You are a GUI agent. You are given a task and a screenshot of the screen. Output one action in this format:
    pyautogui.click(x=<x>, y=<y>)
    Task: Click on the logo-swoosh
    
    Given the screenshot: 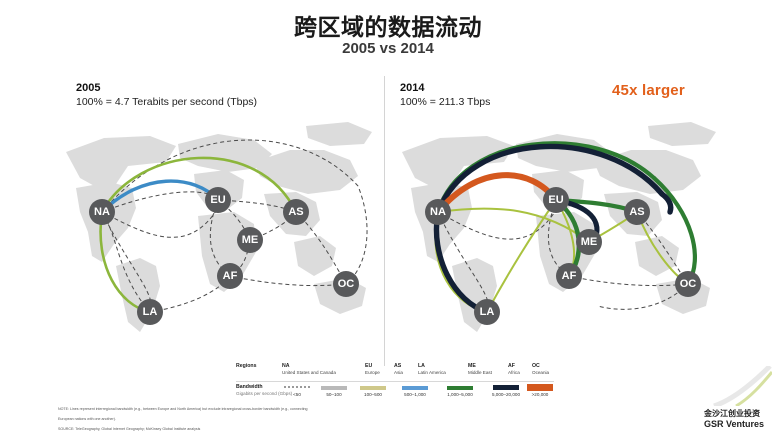 What is the action you would take?
    pyautogui.click(x=742, y=386)
    